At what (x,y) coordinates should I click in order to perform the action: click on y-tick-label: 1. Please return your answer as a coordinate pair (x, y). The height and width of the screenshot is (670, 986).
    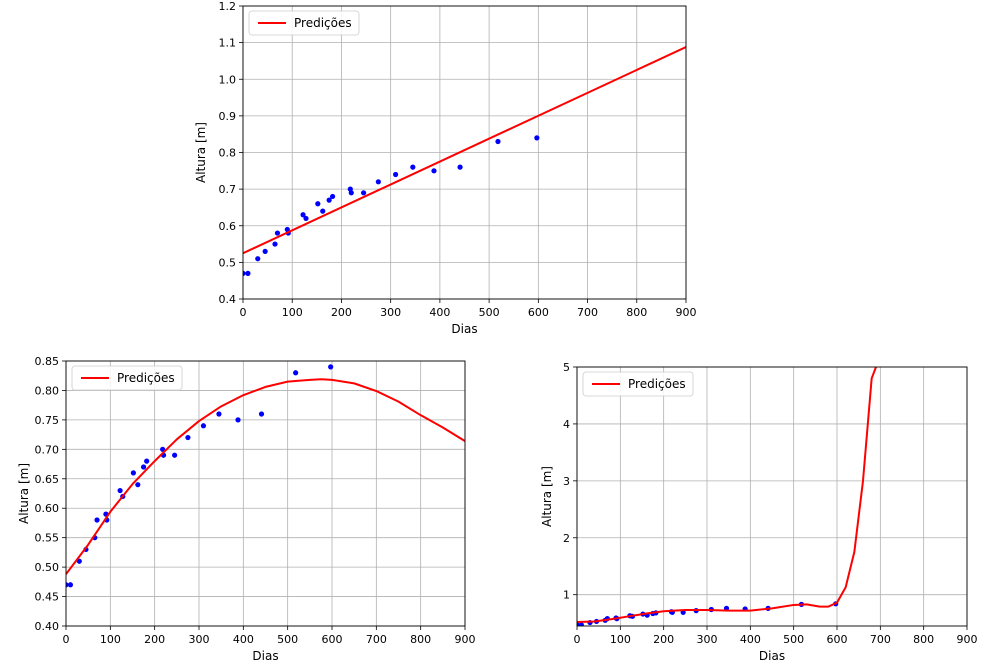
    Looking at the image, I should click on (566, 595).